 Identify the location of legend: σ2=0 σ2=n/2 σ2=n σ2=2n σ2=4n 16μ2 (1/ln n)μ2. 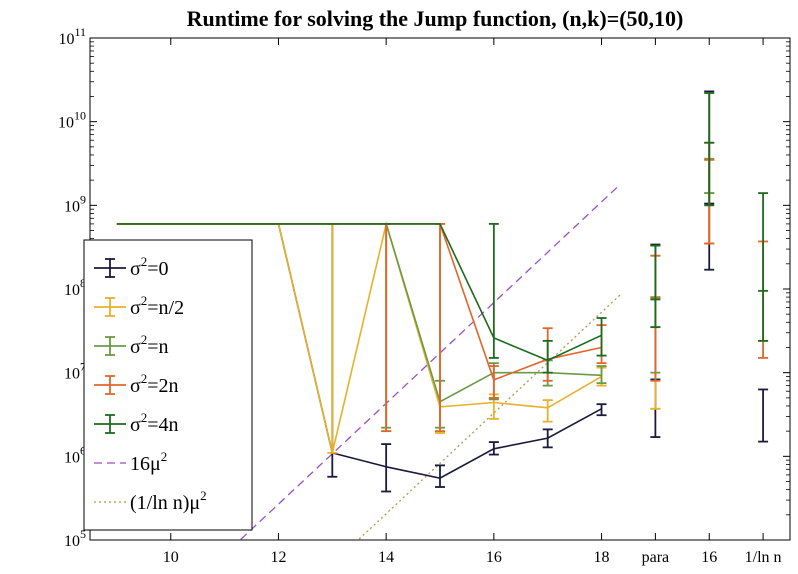
(168, 385).